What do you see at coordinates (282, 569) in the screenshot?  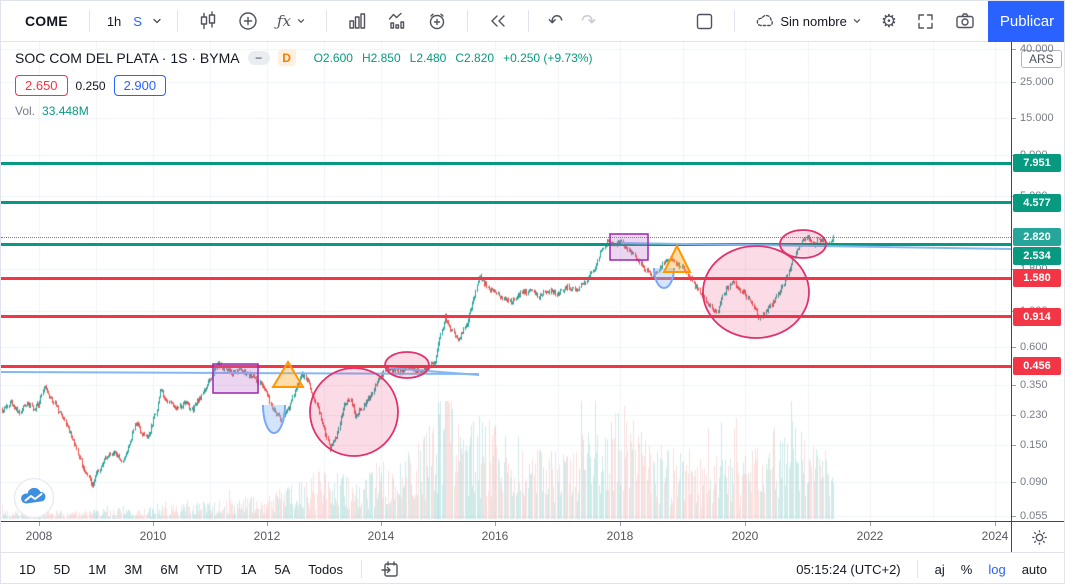 I see `range-5a-button: 5A` at bounding box center [282, 569].